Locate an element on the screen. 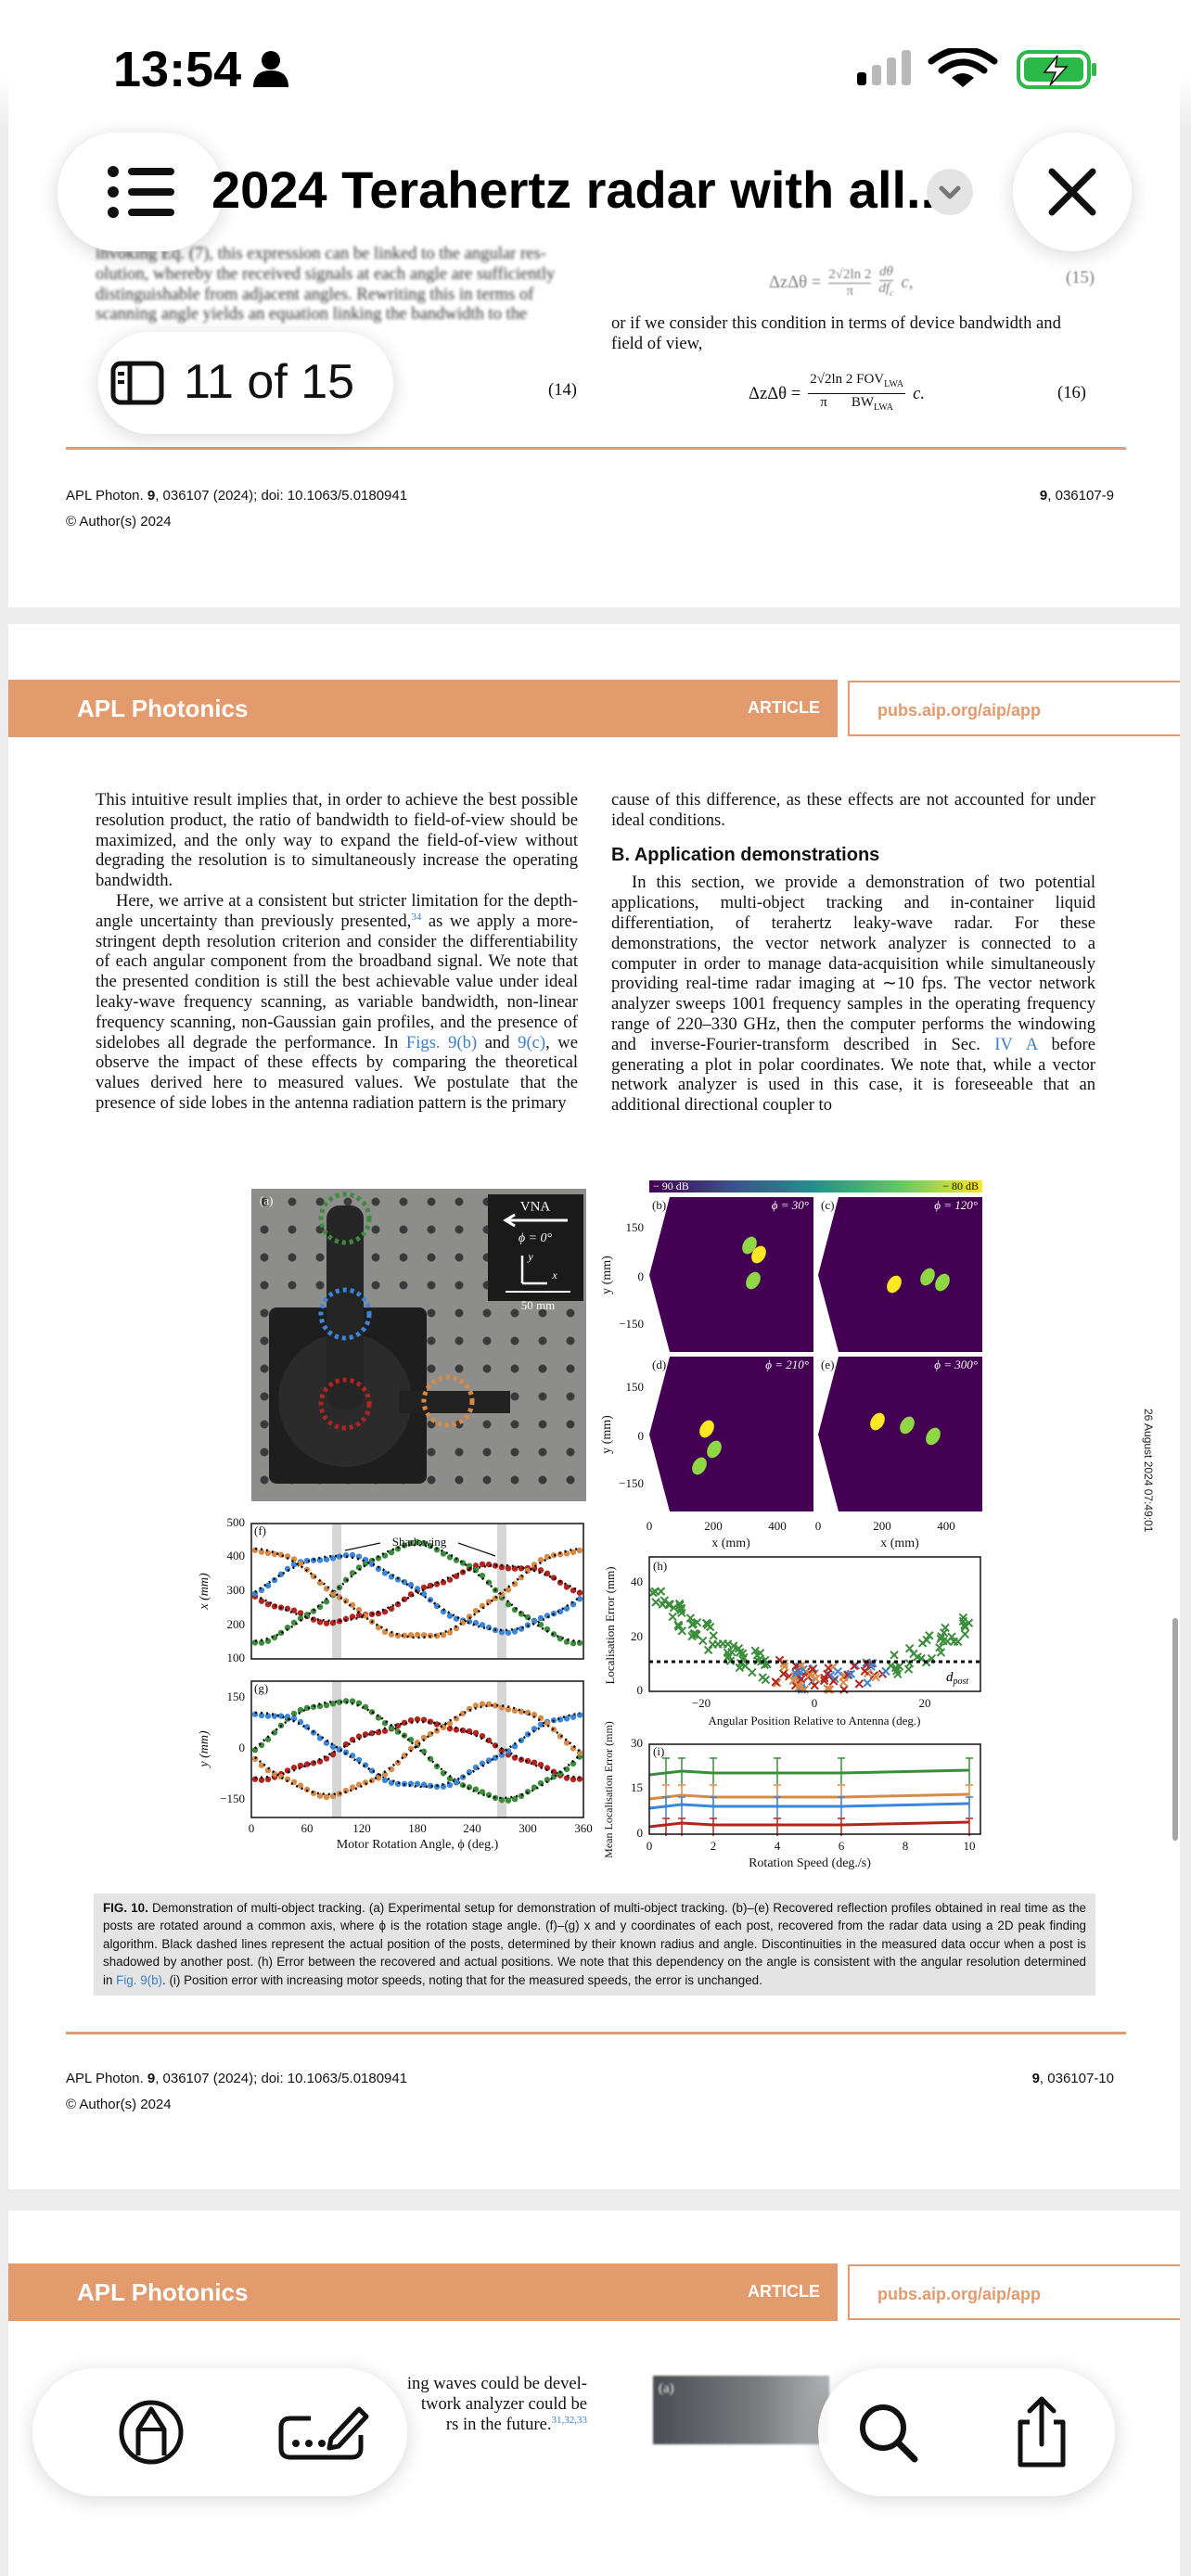 The width and height of the screenshot is (1191, 2576). panel-label: (a) is located at coordinates (666, 2388).